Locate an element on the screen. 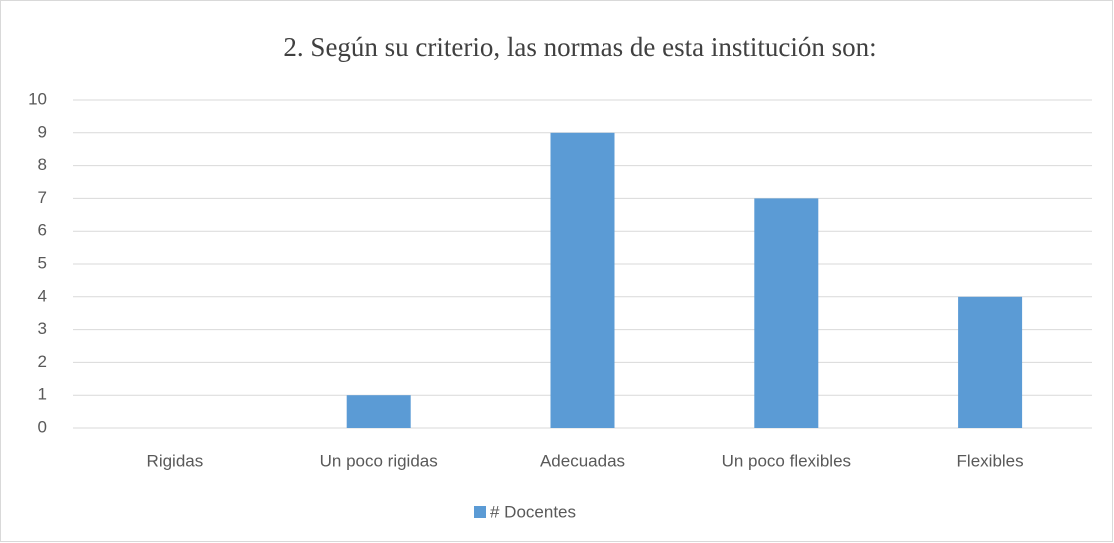 The height and width of the screenshot is (543, 1114). x-tick-label: Rigidas is located at coordinates (175, 460).